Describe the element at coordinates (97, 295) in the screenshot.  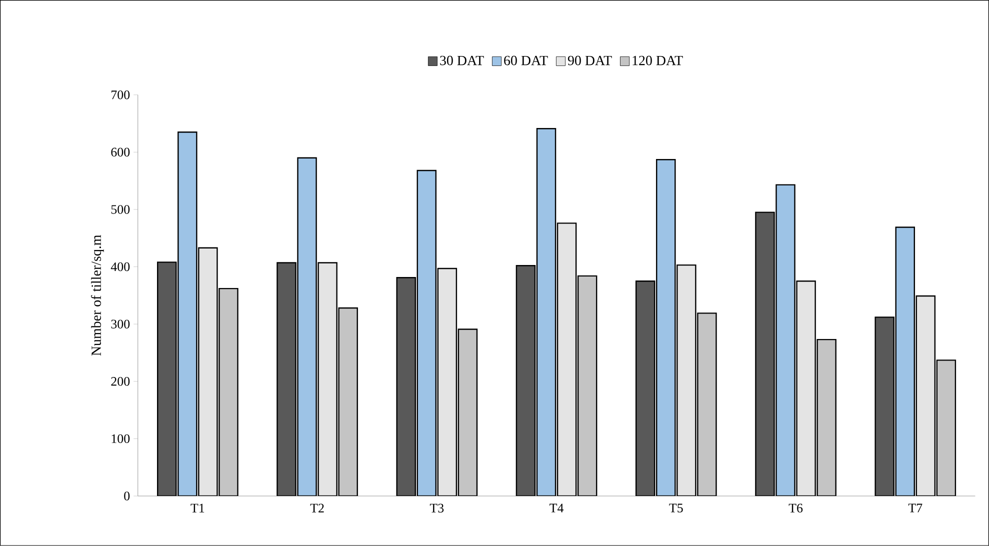
I see `y-axis-title: Number of tiller/sq.m` at that location.